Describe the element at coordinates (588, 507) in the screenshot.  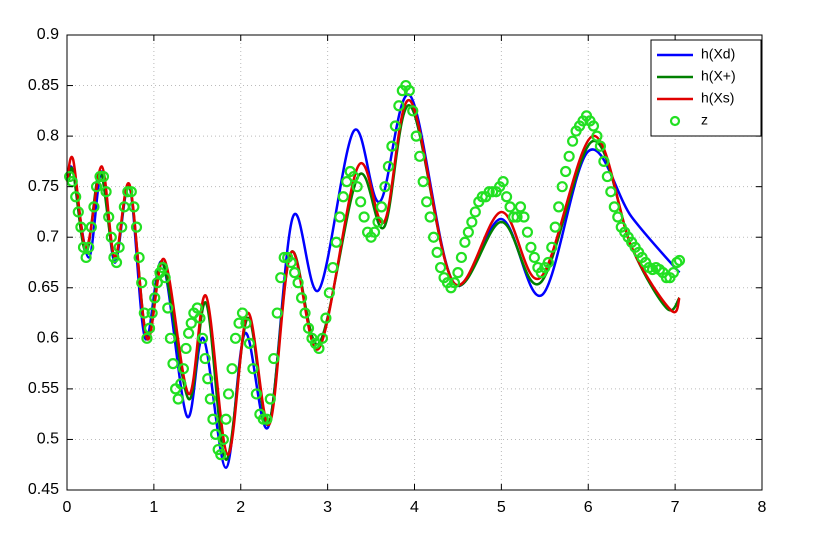
I see `x-tick-label: 6` at that location.